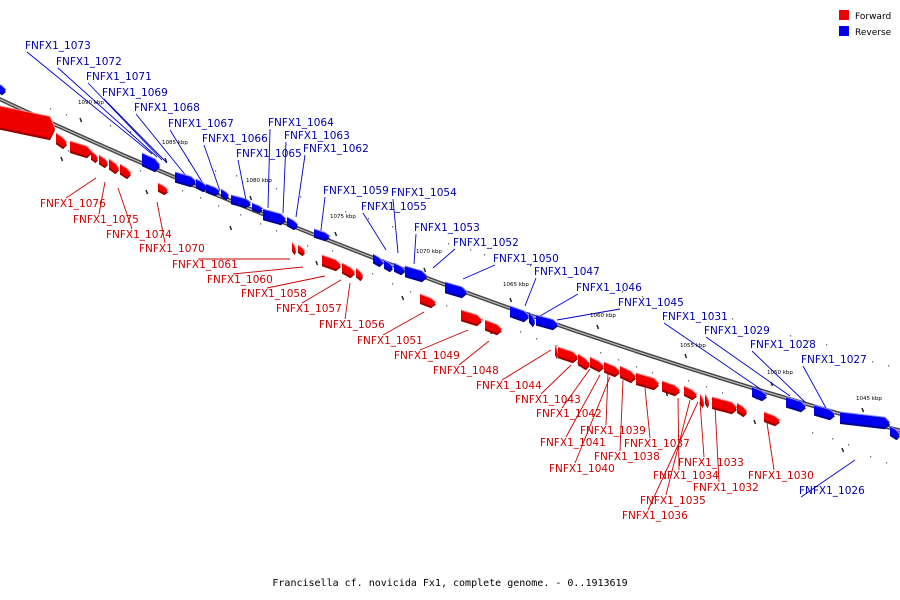 The width and height of the screenshot is (900, 600). What do you see at coordinates (711, 463) in the screenshot?
I see `forward-gene-label-21: FNFX1_1033` at bounding box center [711, 463].